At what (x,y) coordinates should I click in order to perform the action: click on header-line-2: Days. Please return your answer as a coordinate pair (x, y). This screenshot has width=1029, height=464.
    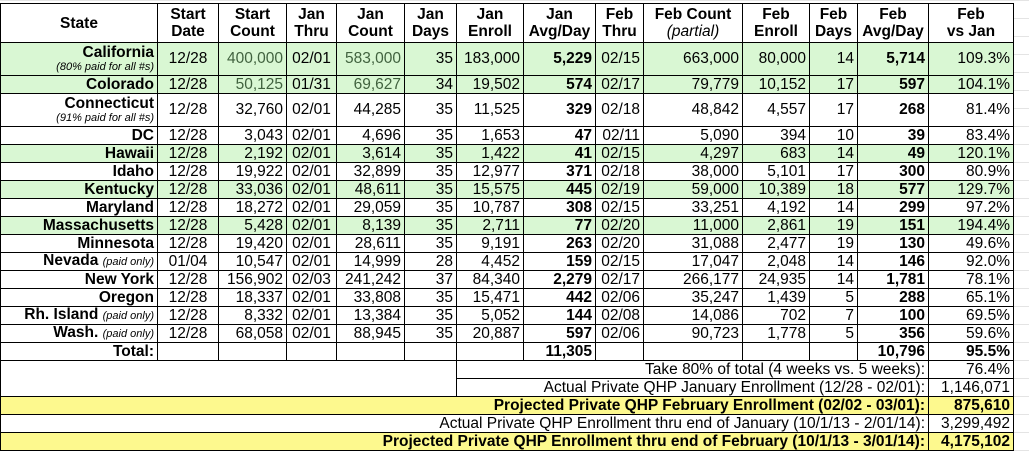
    Looking at the image, I should click on (833, 31).